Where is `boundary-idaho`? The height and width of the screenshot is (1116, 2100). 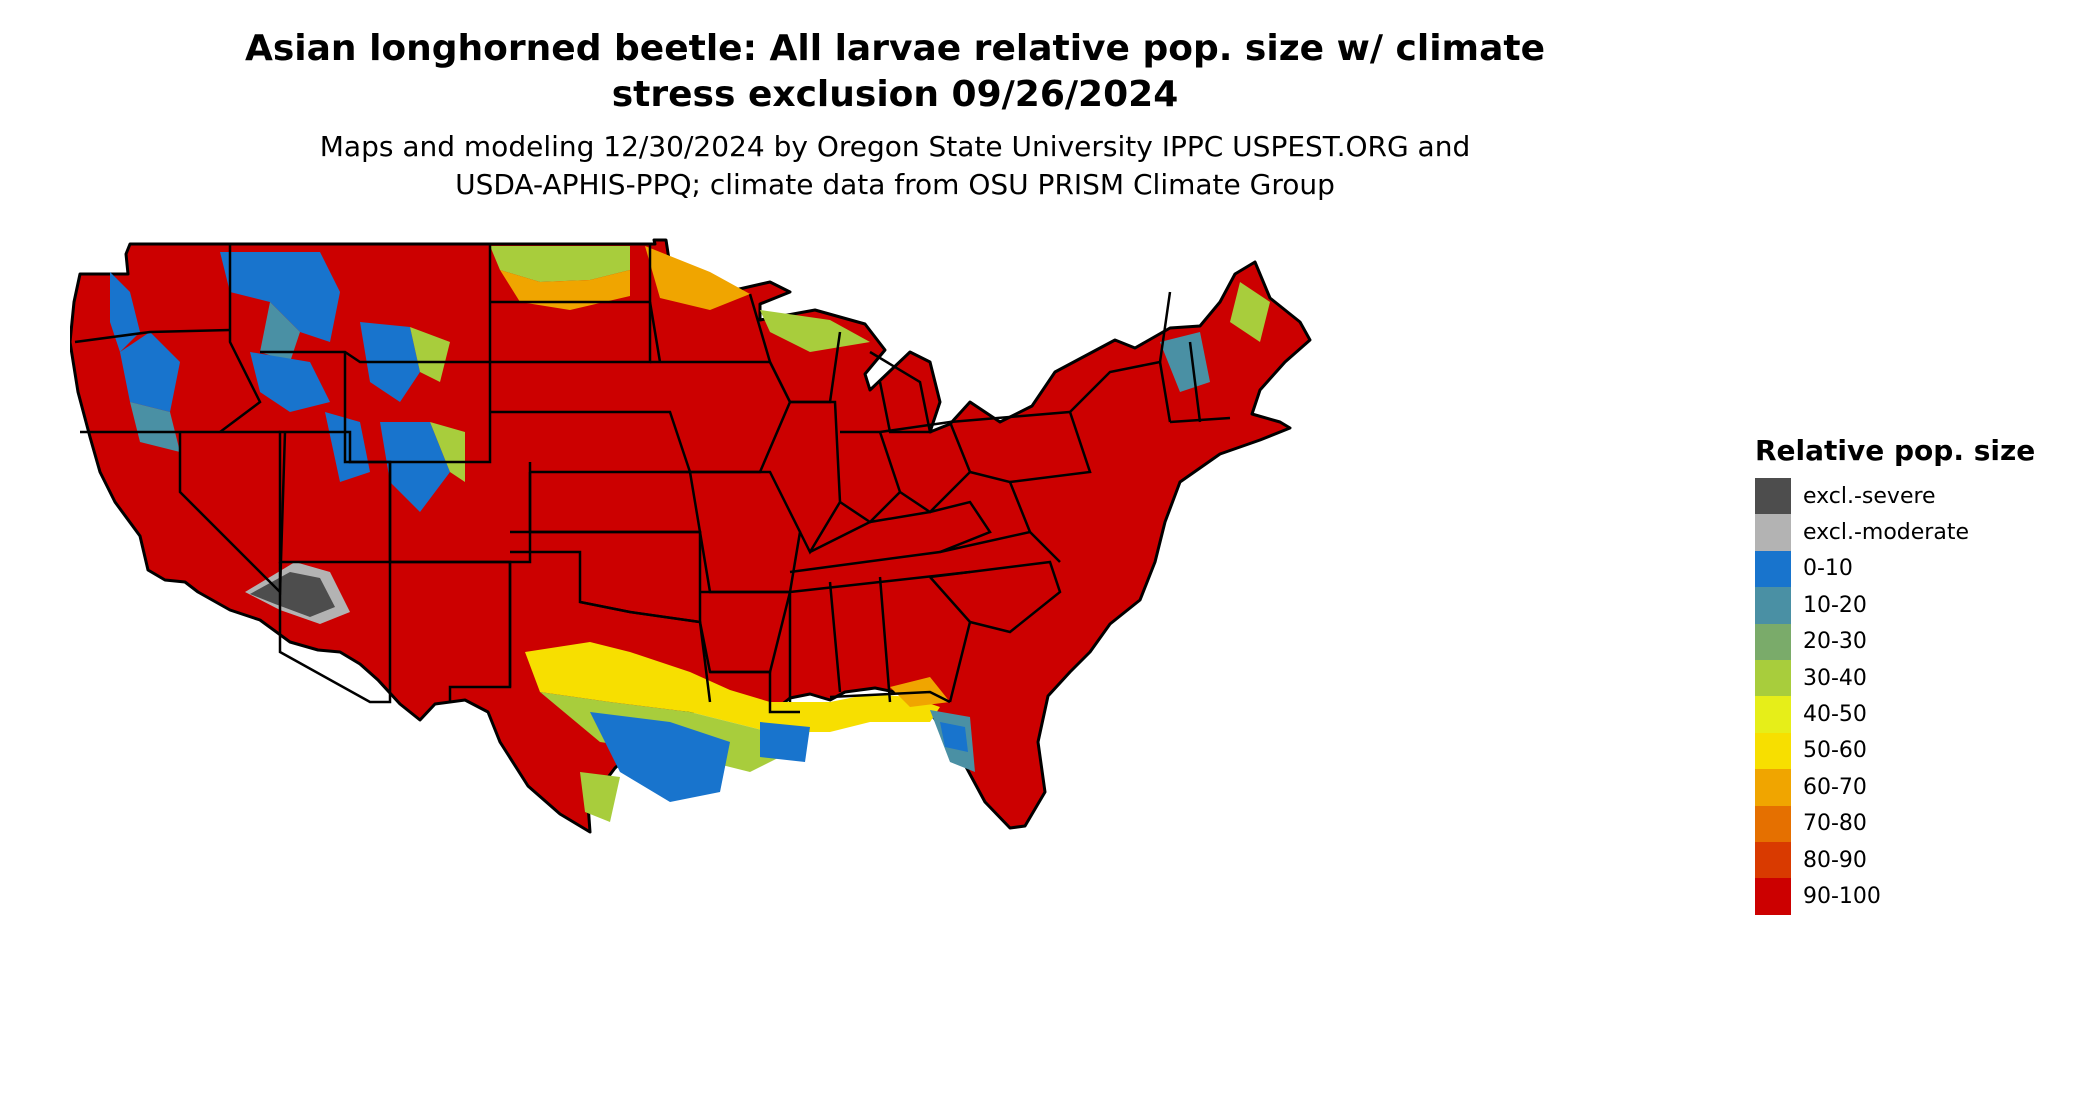
boundary-idaho is located at coordinates (240, 338).